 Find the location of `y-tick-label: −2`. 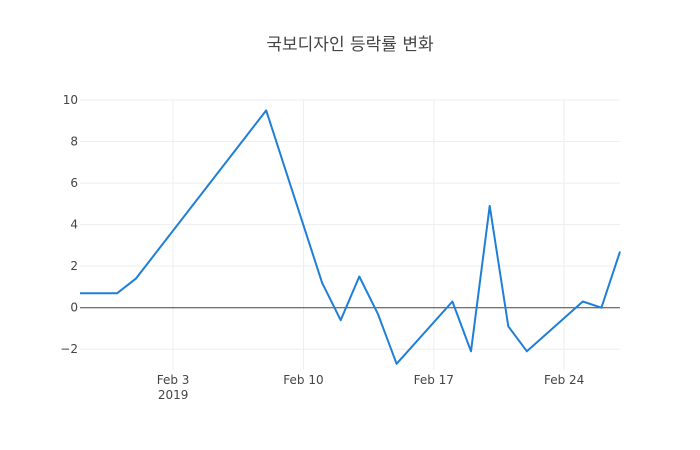

y-tick-label: −2 is located at coordinates (69, 349).